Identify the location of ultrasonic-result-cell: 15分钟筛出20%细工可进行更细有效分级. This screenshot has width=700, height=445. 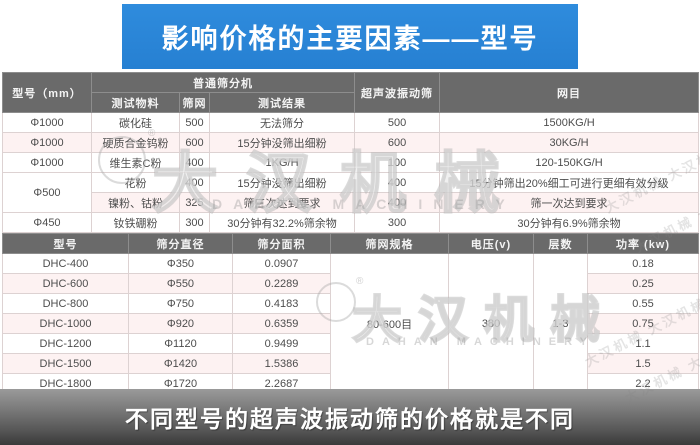
(569, 182).